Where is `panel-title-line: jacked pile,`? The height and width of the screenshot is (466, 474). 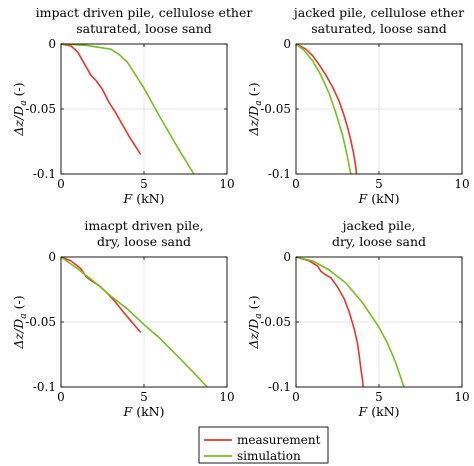
panel-title-line: jacked pile, is located at coordinates (378, 225).